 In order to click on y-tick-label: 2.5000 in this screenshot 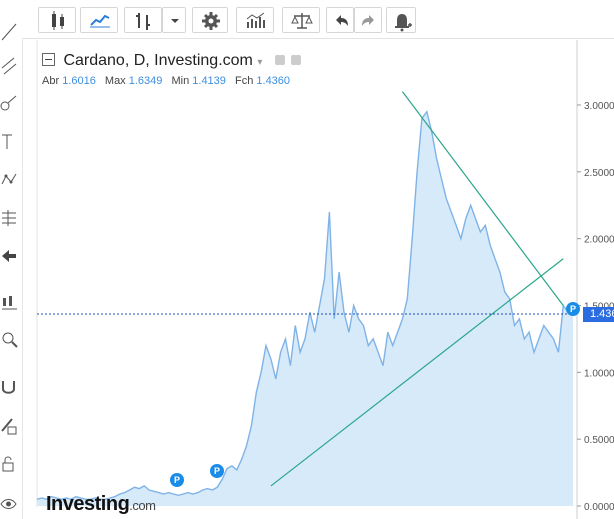, I will do `click(599, 173)`.